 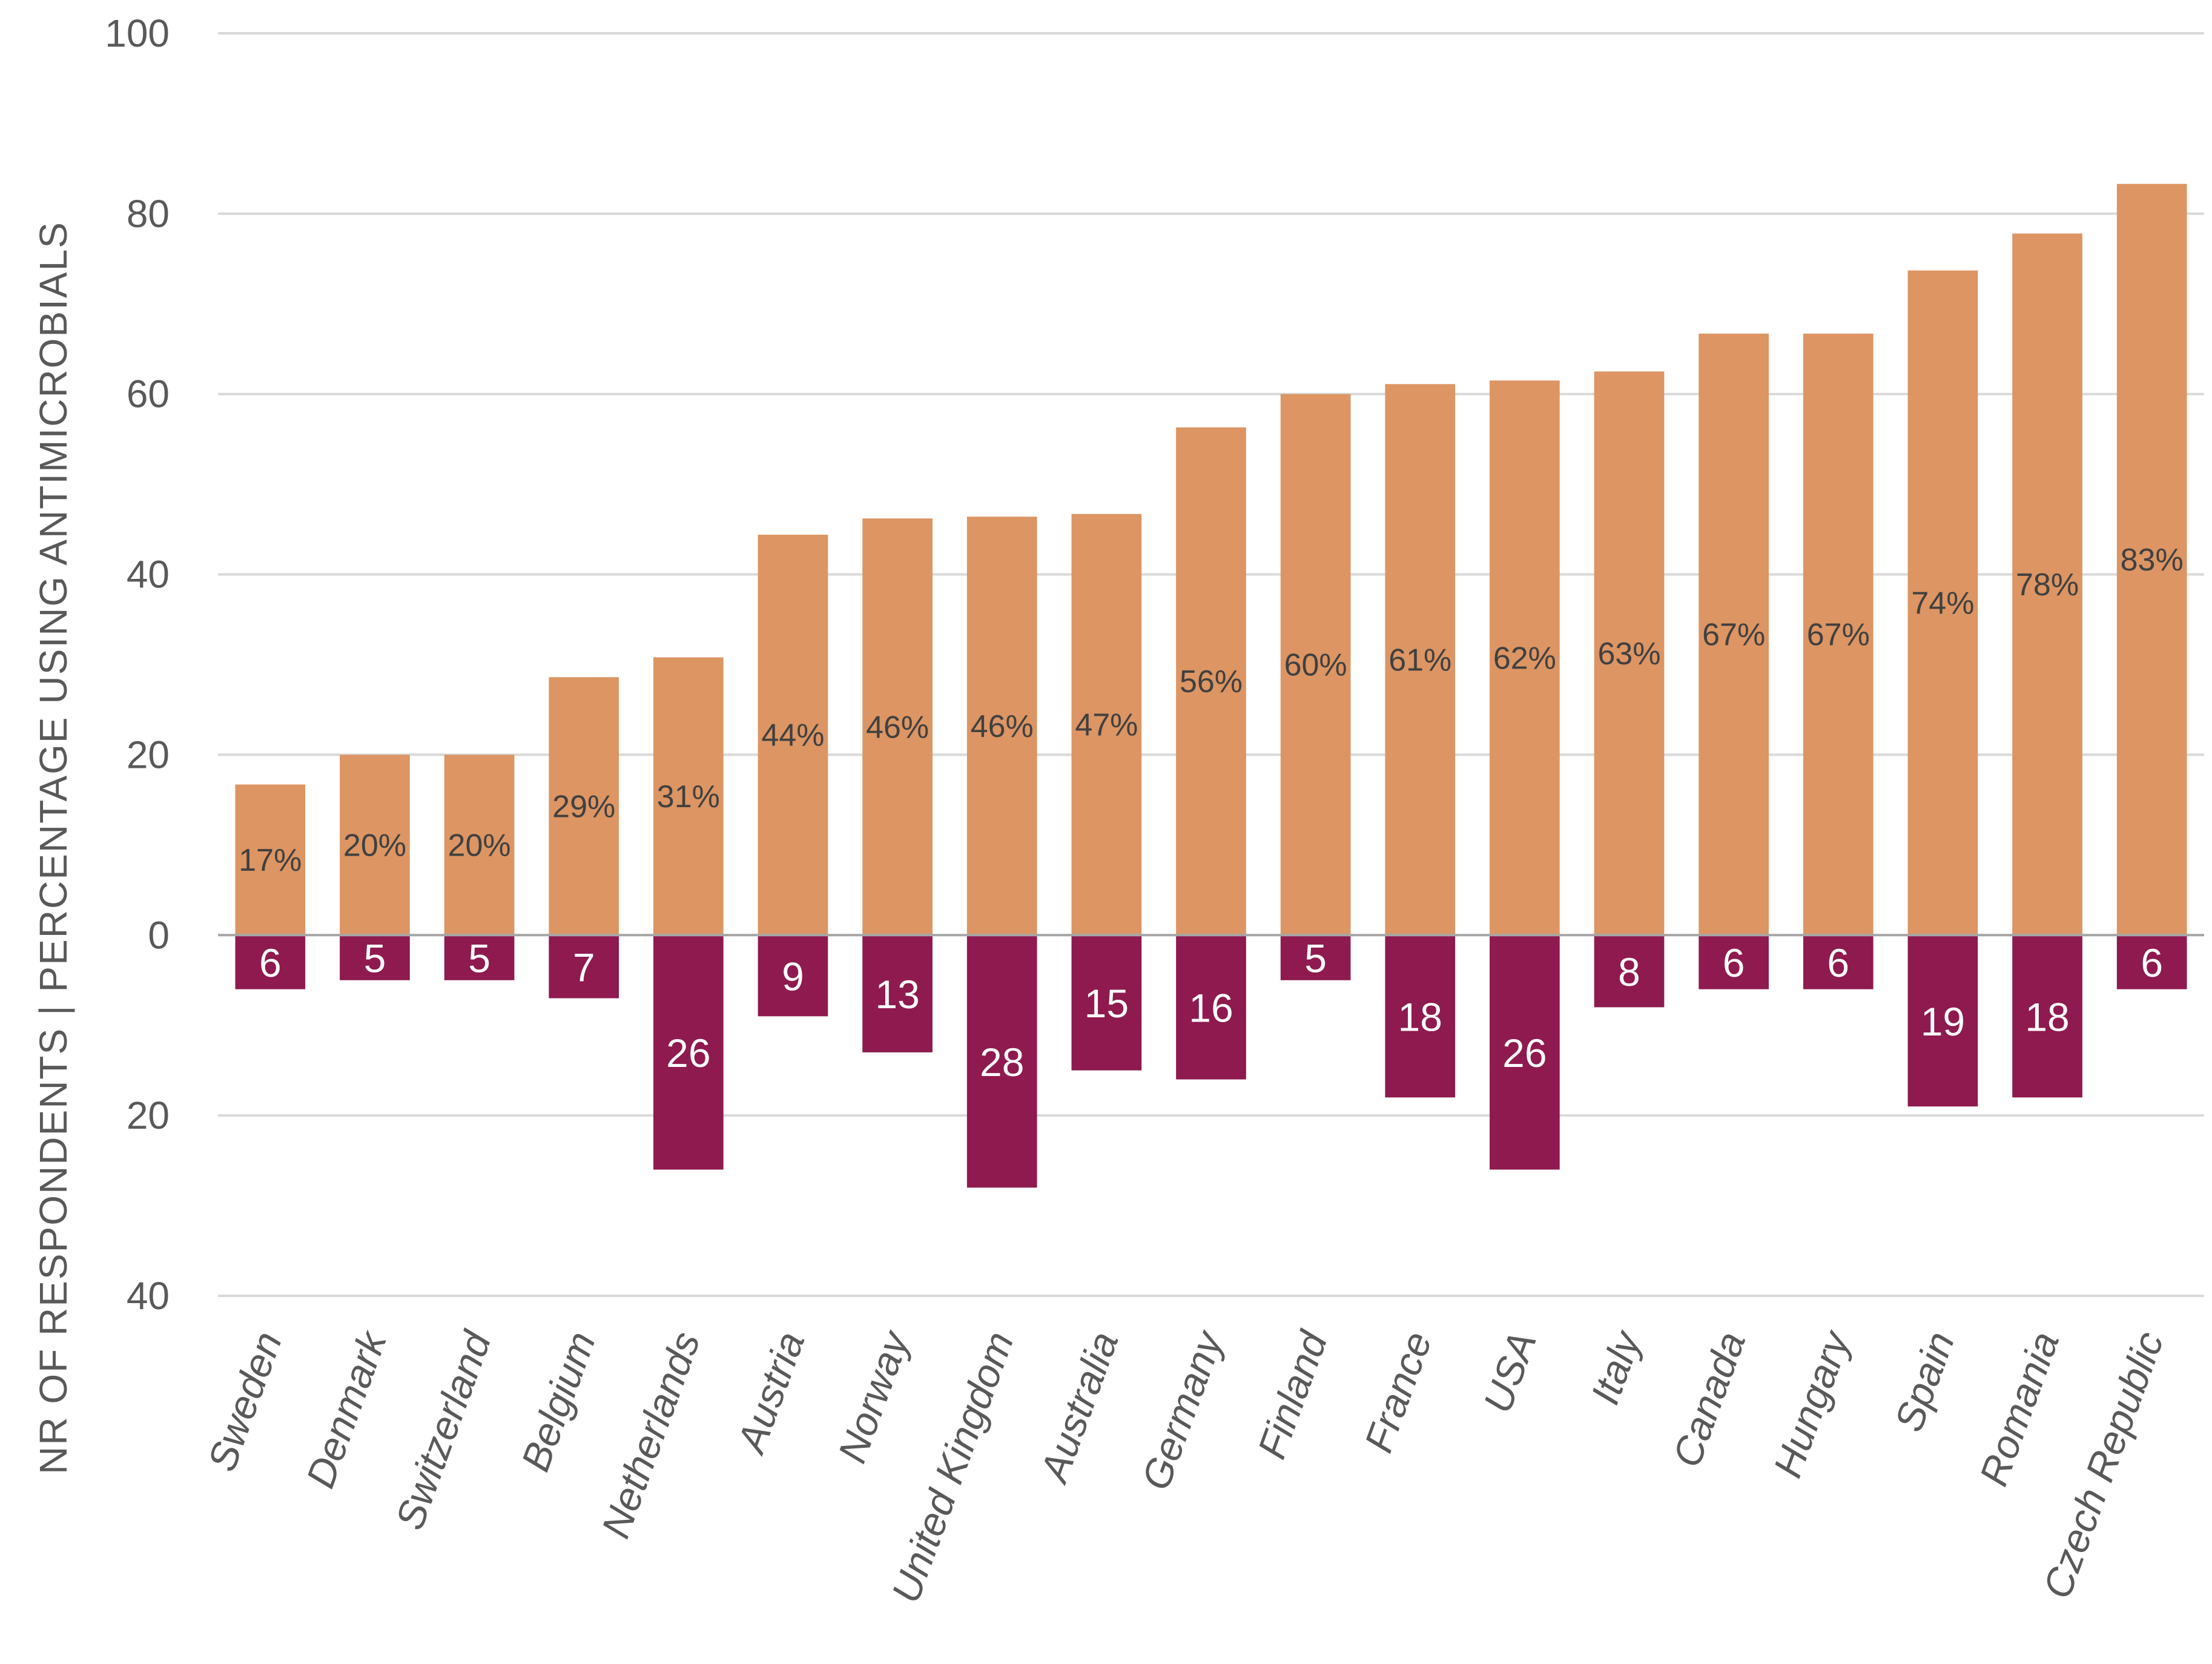 I want to click on x-category-label: Finland, so click(x=1293, y=1394).